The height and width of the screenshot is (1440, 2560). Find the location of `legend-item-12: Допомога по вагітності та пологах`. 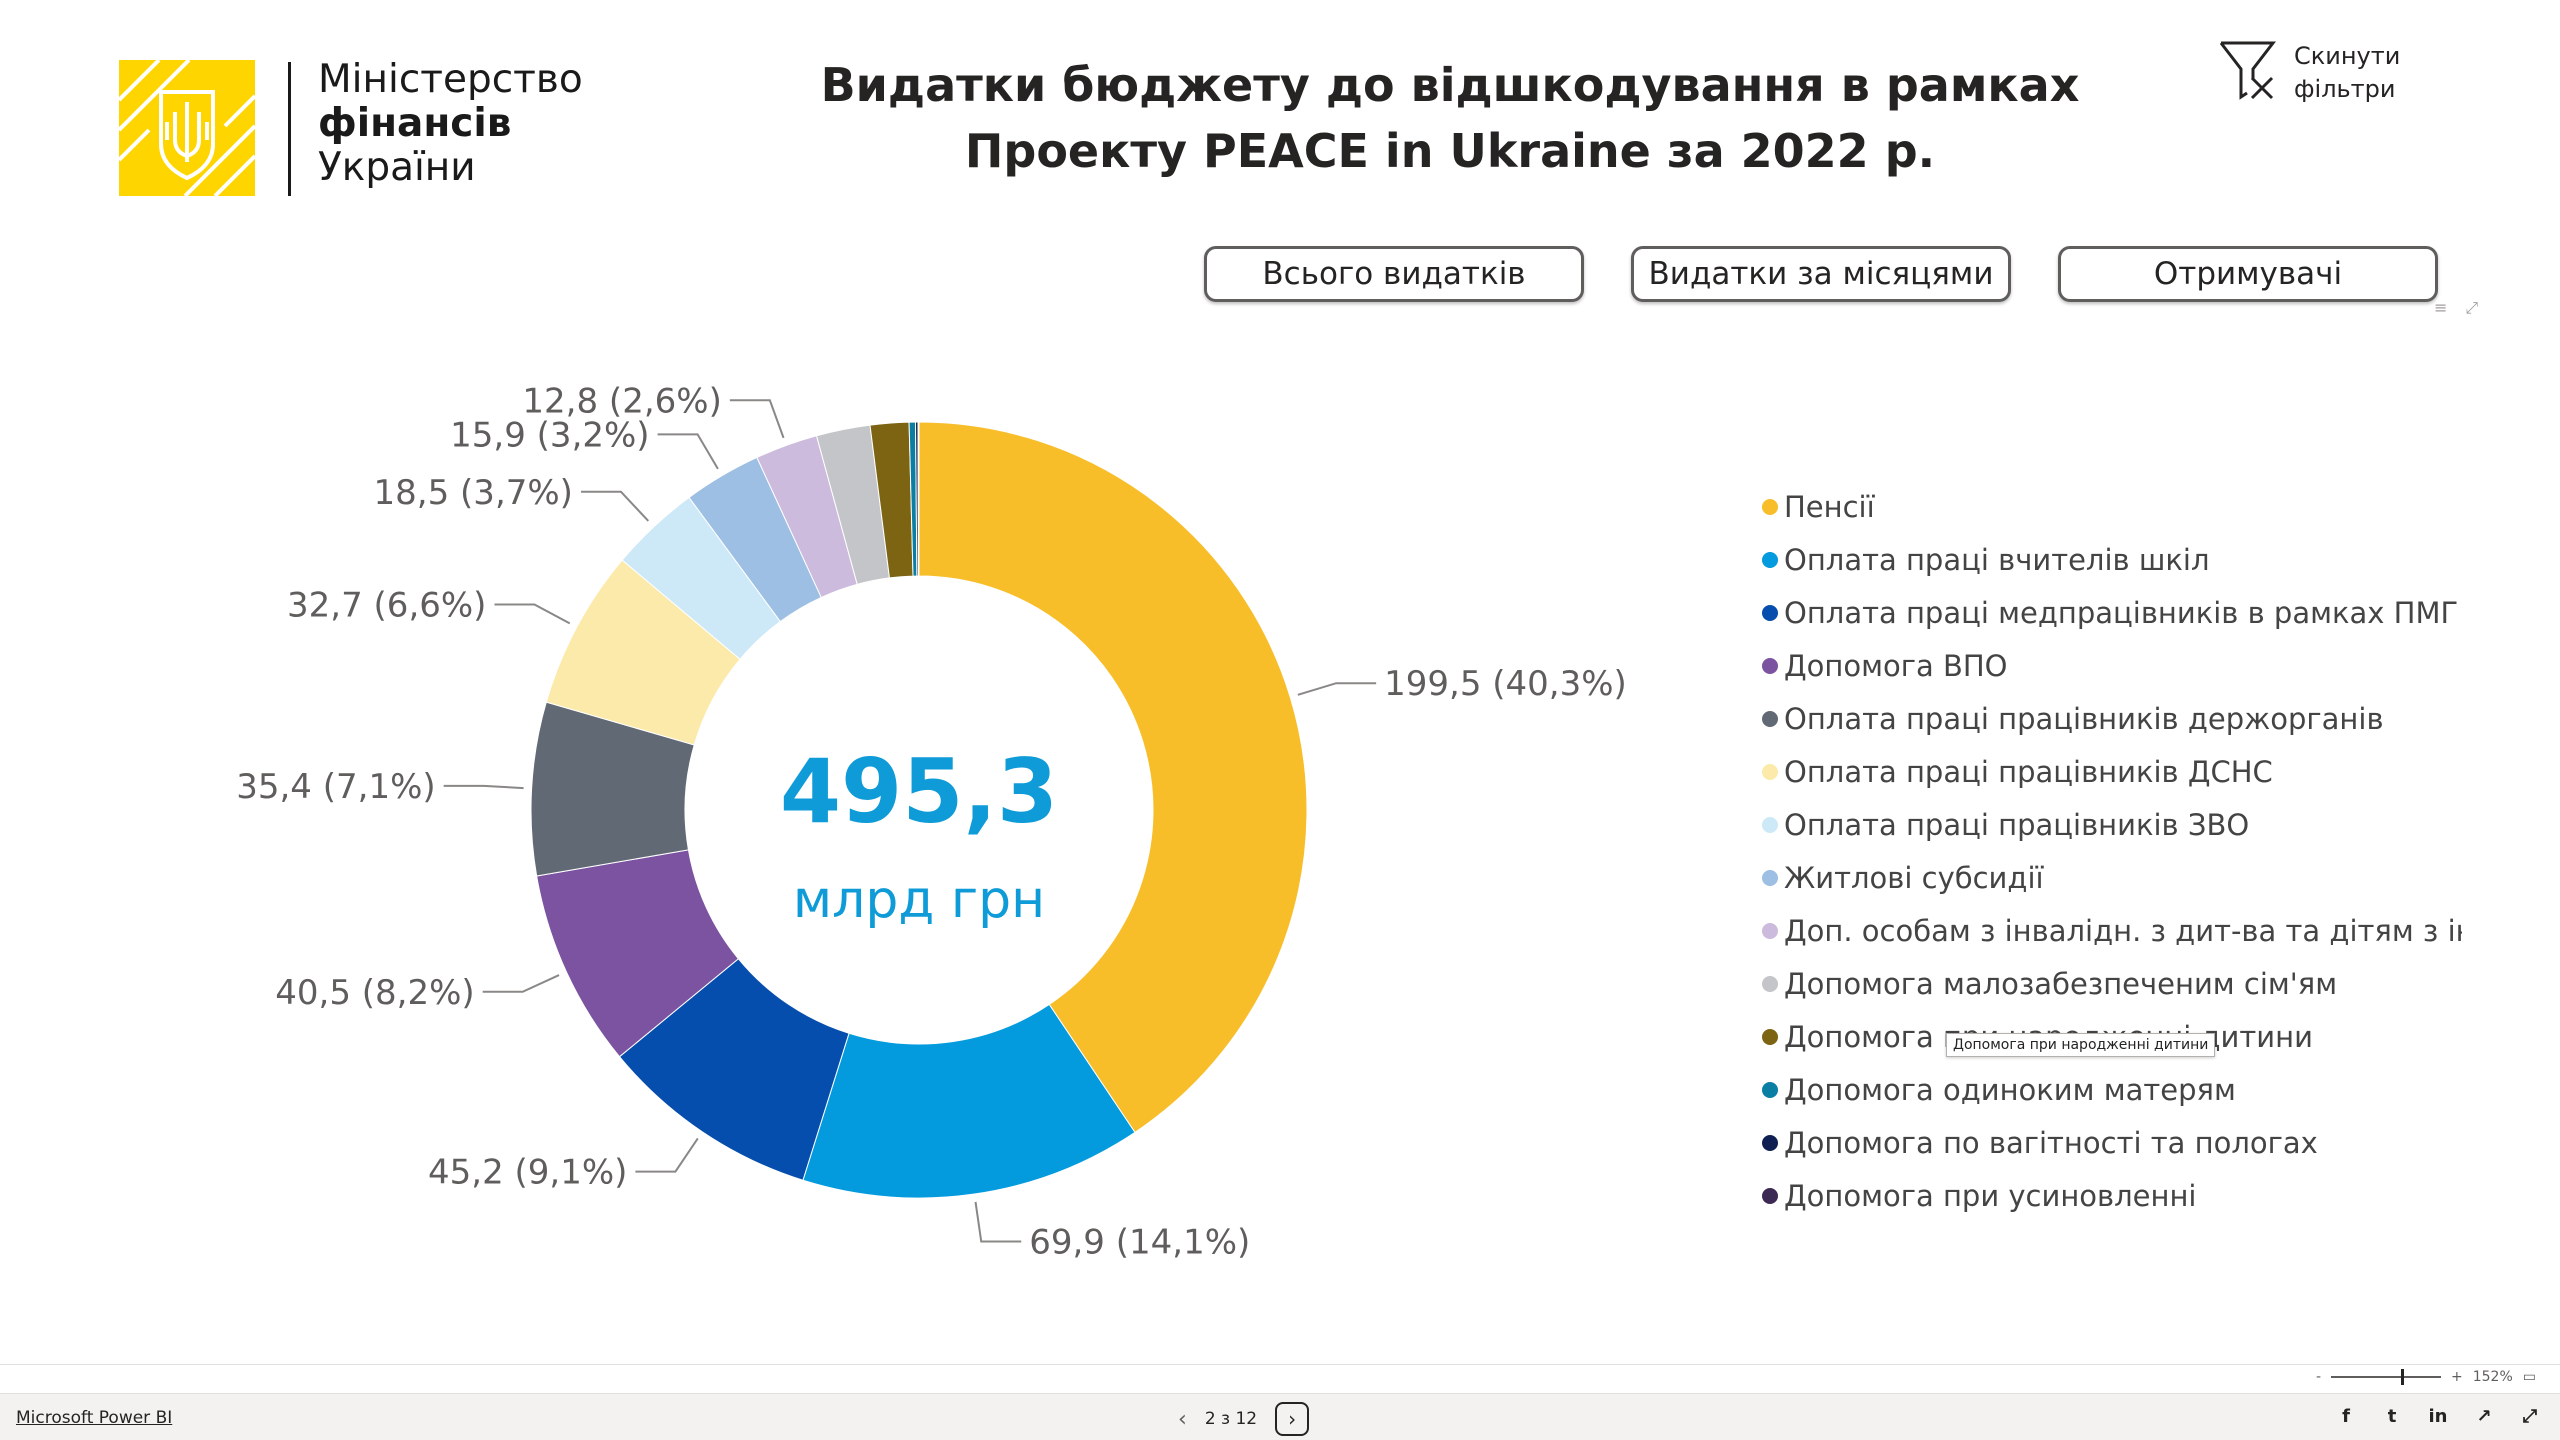

legend-item-12: Допомога по вагітності та пологах is located at coordinates (2112, 1142).